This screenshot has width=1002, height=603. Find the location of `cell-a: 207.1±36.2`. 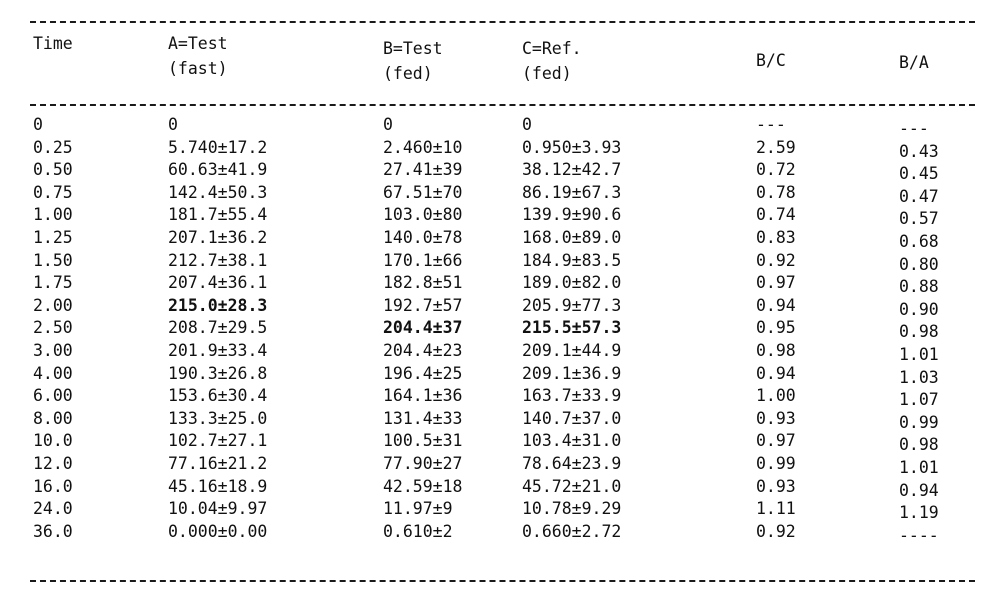

cell-a: 207.1±36.2 is located at coordinates (218, 237).